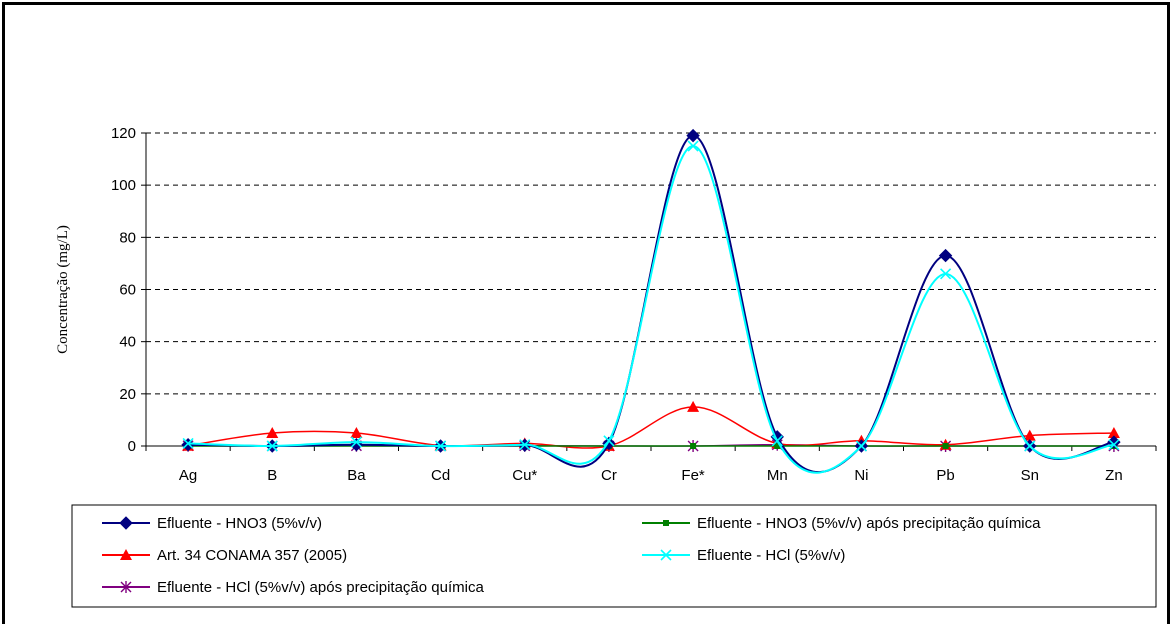 This screenshot has width=1174, height=626. Describe the element at coordinates (132, 446) in the screenshot. I see `y-tick-label: 0` at that location.